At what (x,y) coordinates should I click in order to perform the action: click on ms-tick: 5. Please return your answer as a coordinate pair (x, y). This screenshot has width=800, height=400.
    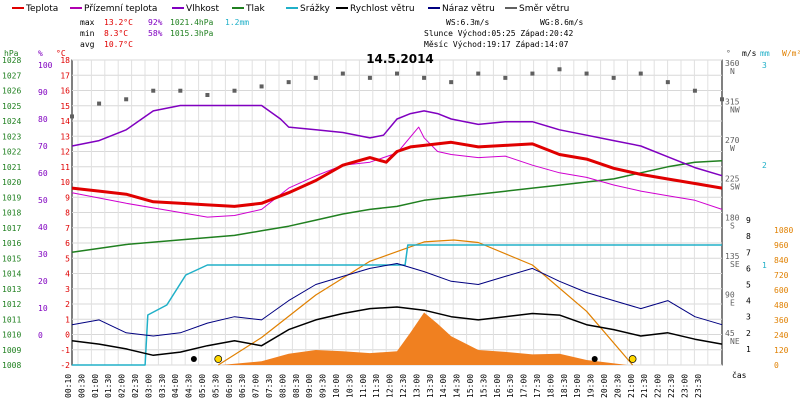
    Looking at the image, I should click on (748, 284).